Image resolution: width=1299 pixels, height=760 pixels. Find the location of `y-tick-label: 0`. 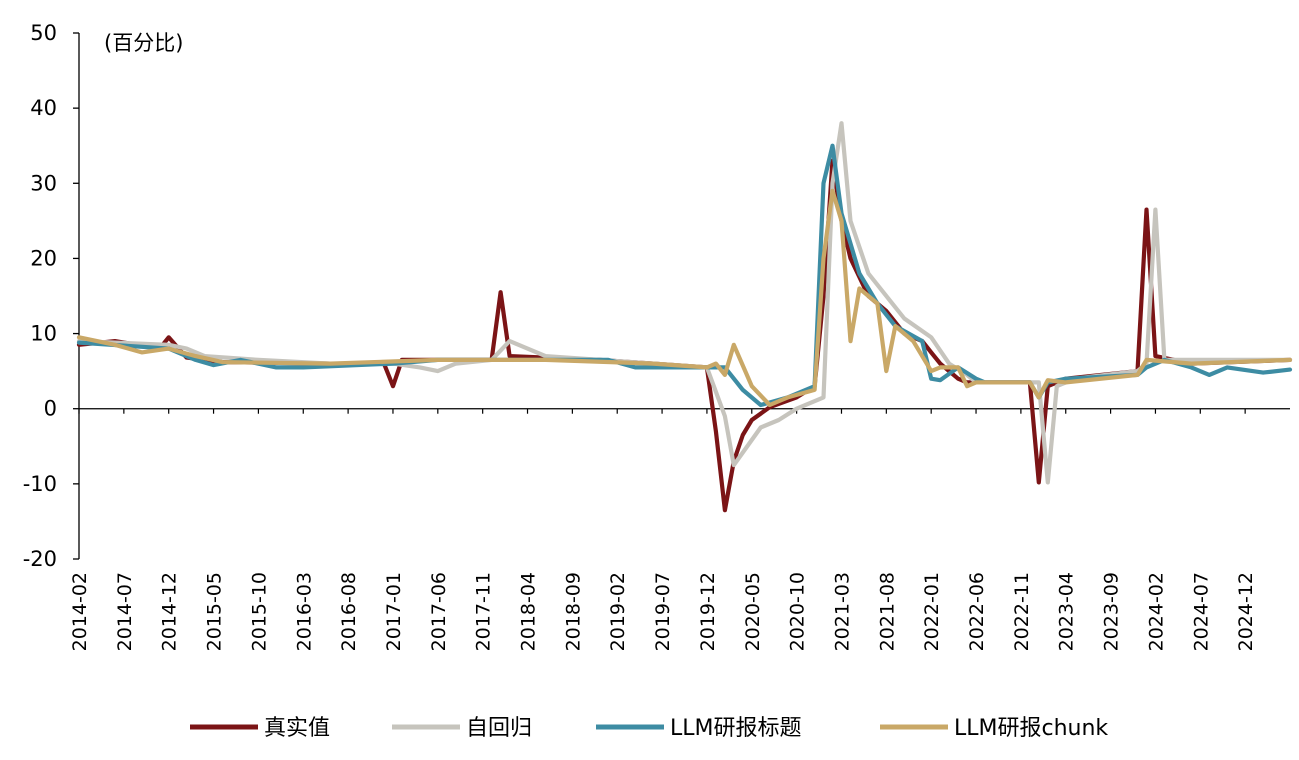

y-tick-label: 0 is located at coordinates (50, 409).